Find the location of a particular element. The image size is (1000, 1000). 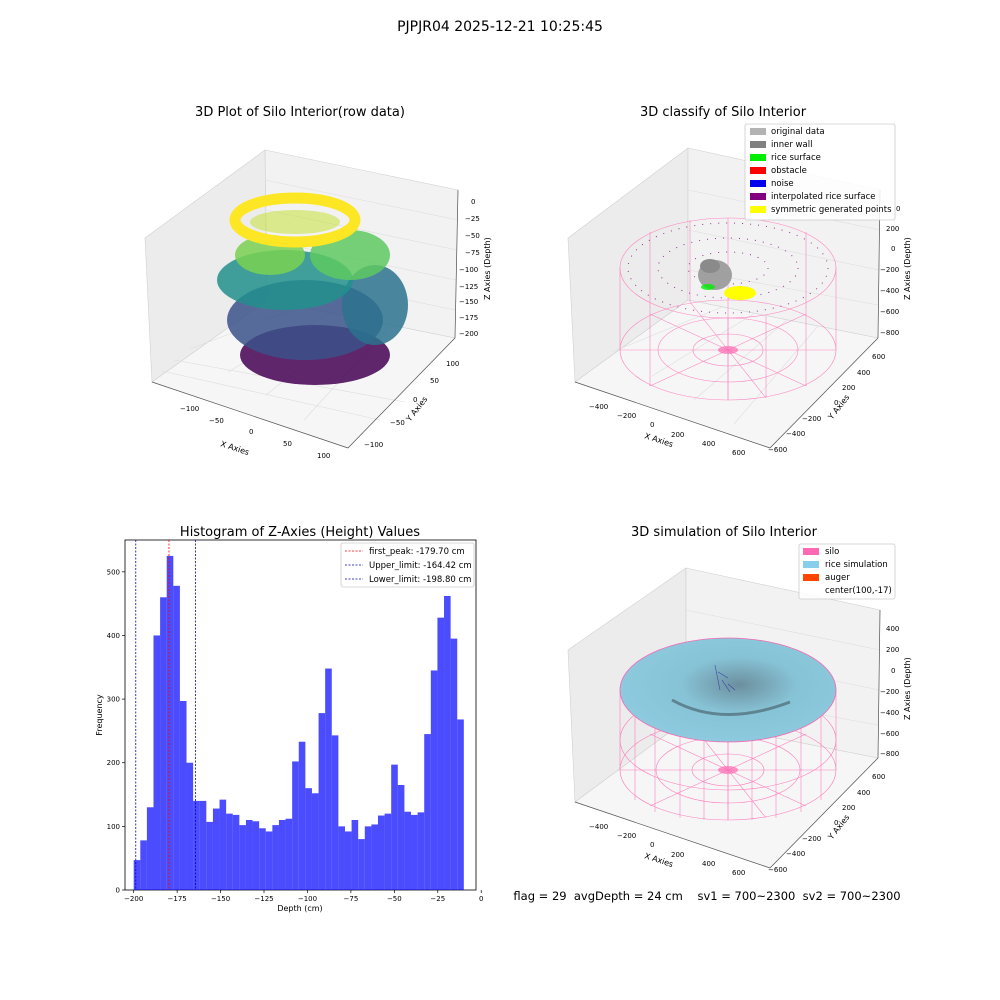

histogram-y-tick-label: 0 is located at coordinates (118, 891).